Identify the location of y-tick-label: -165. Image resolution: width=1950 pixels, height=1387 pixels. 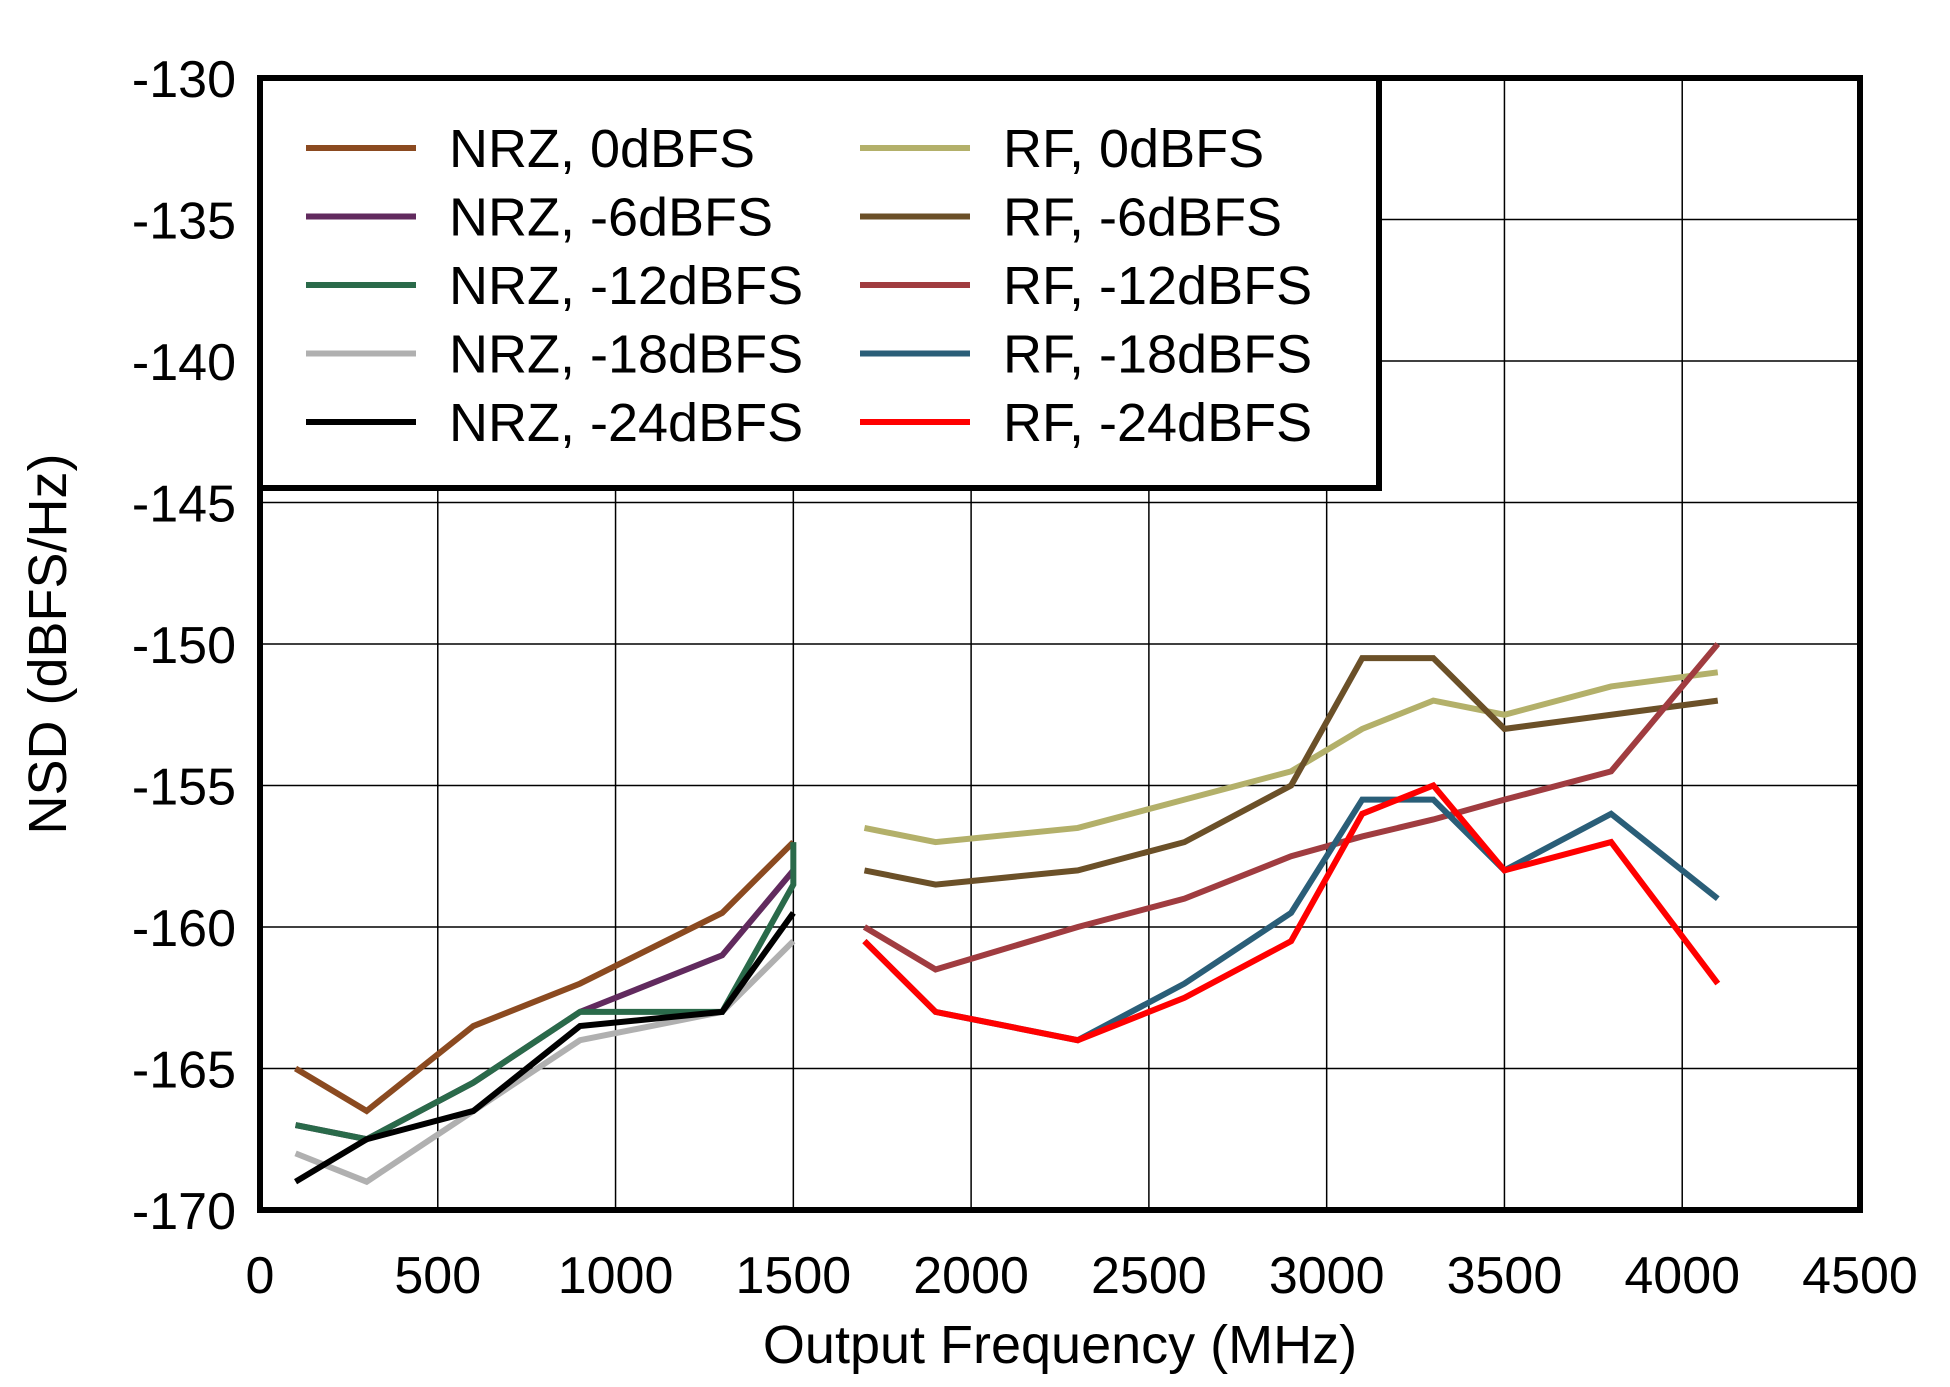
(184, 1071).